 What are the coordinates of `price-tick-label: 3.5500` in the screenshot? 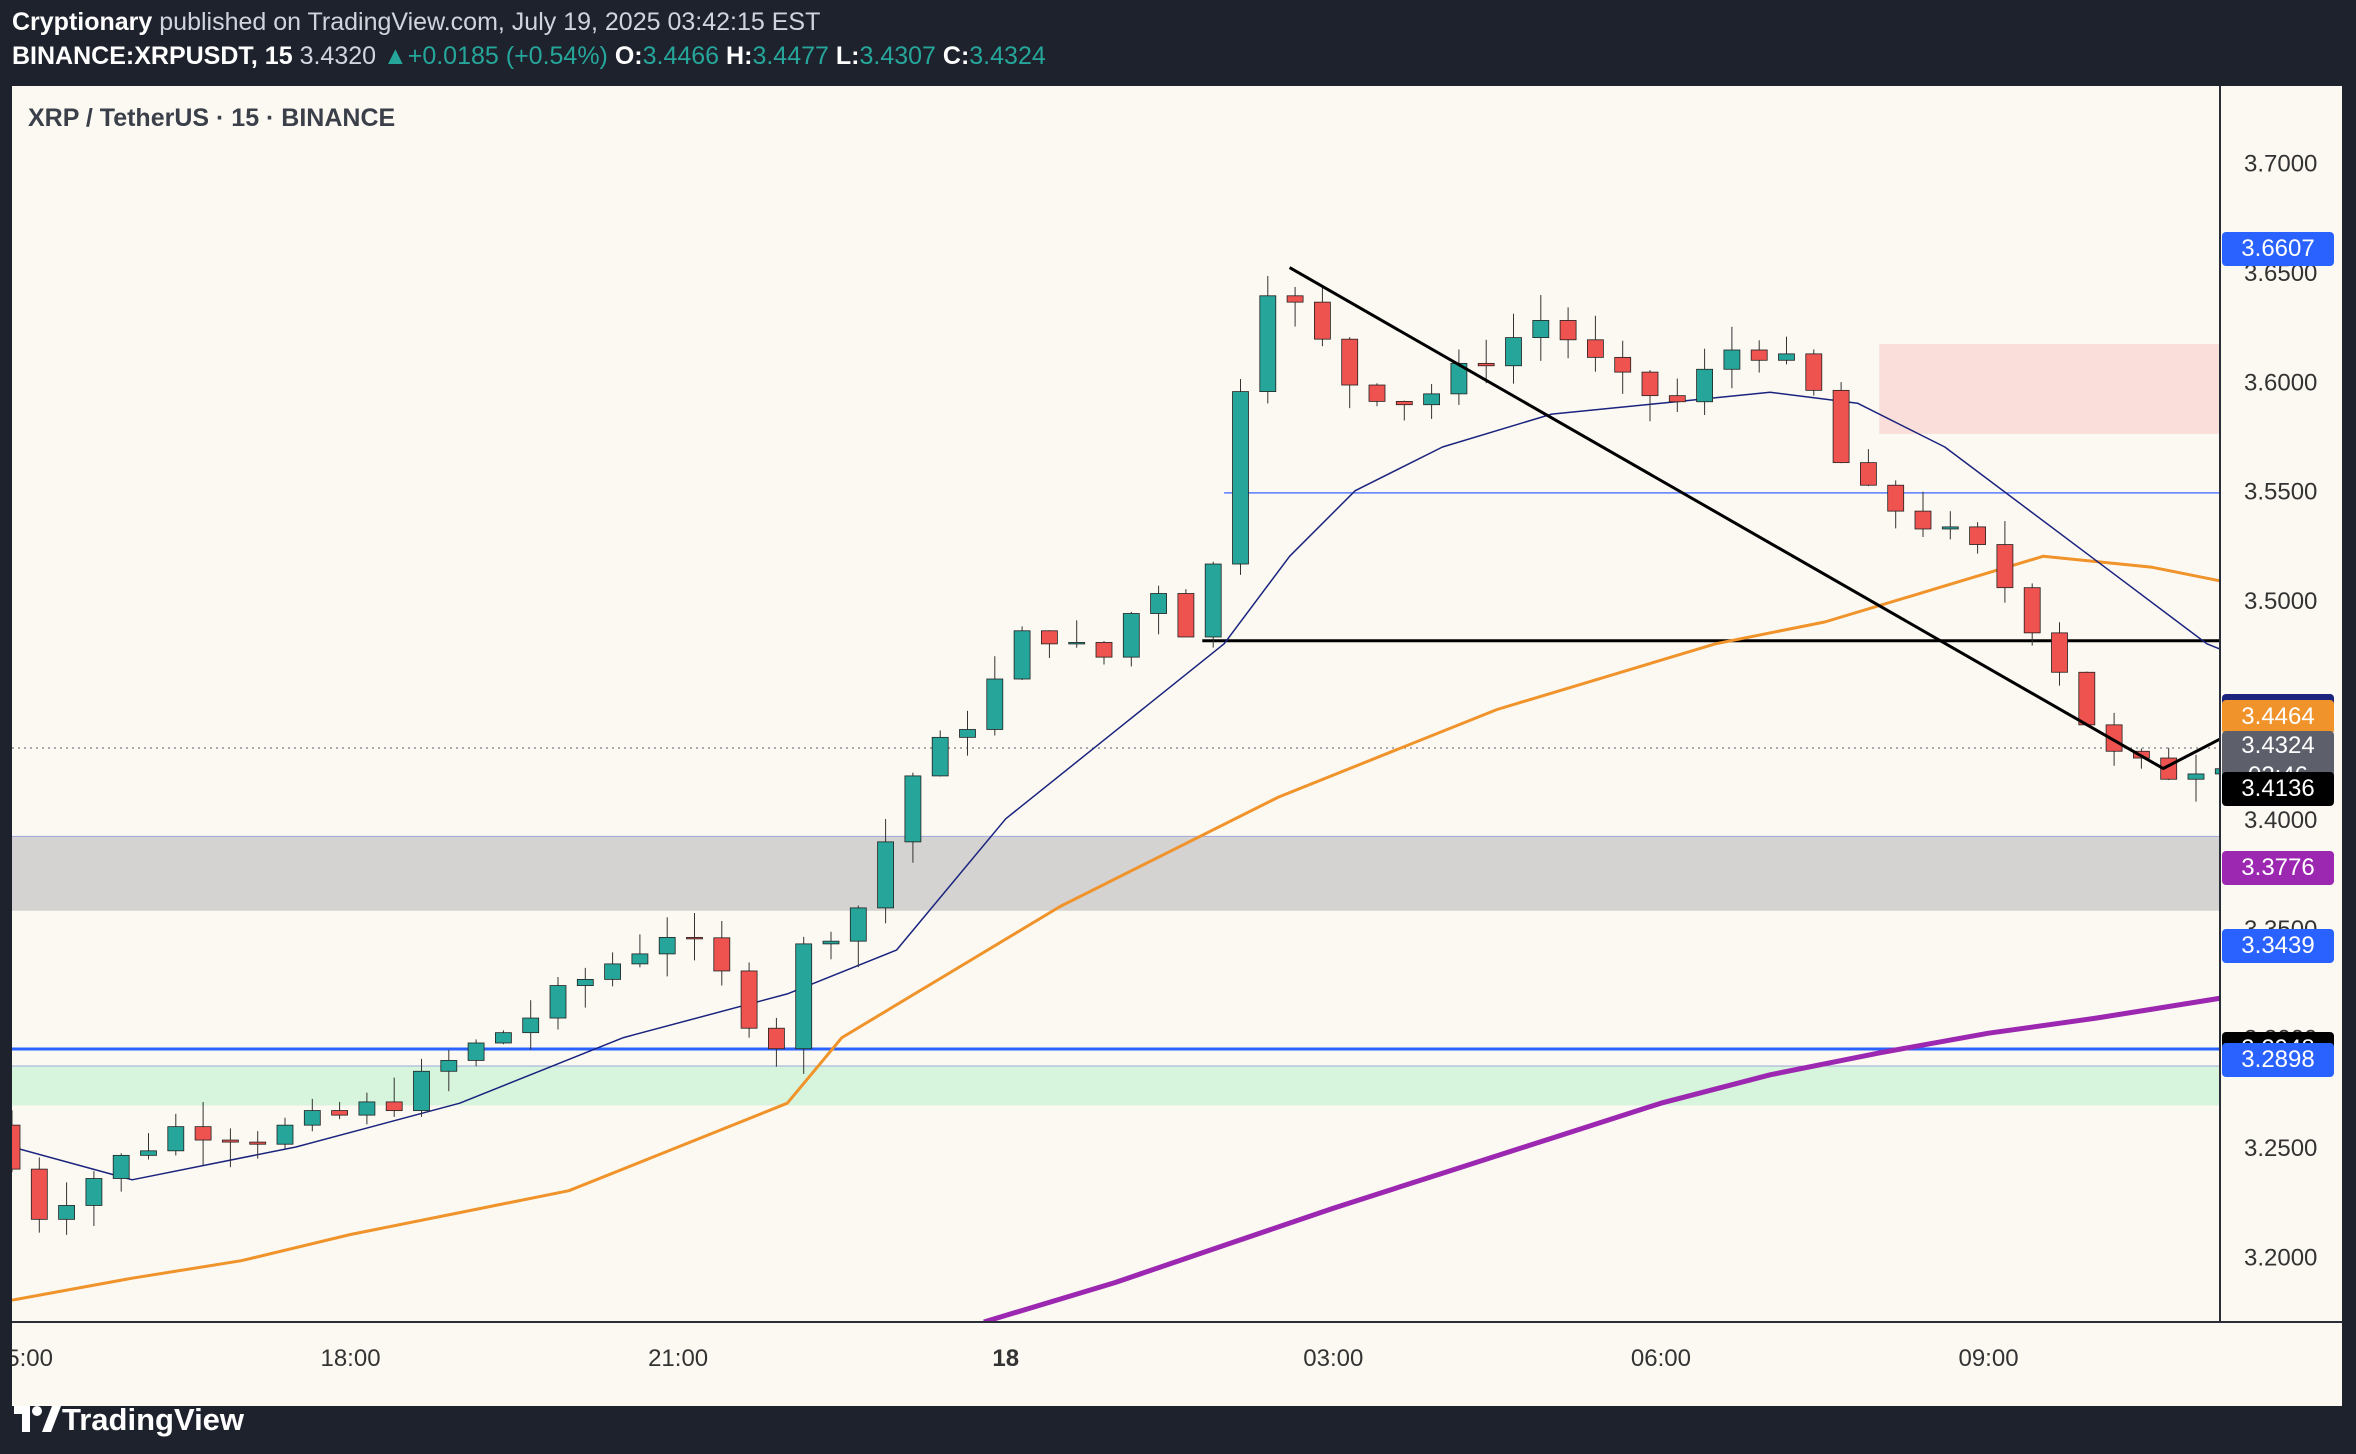 It's located at (2280, 492).